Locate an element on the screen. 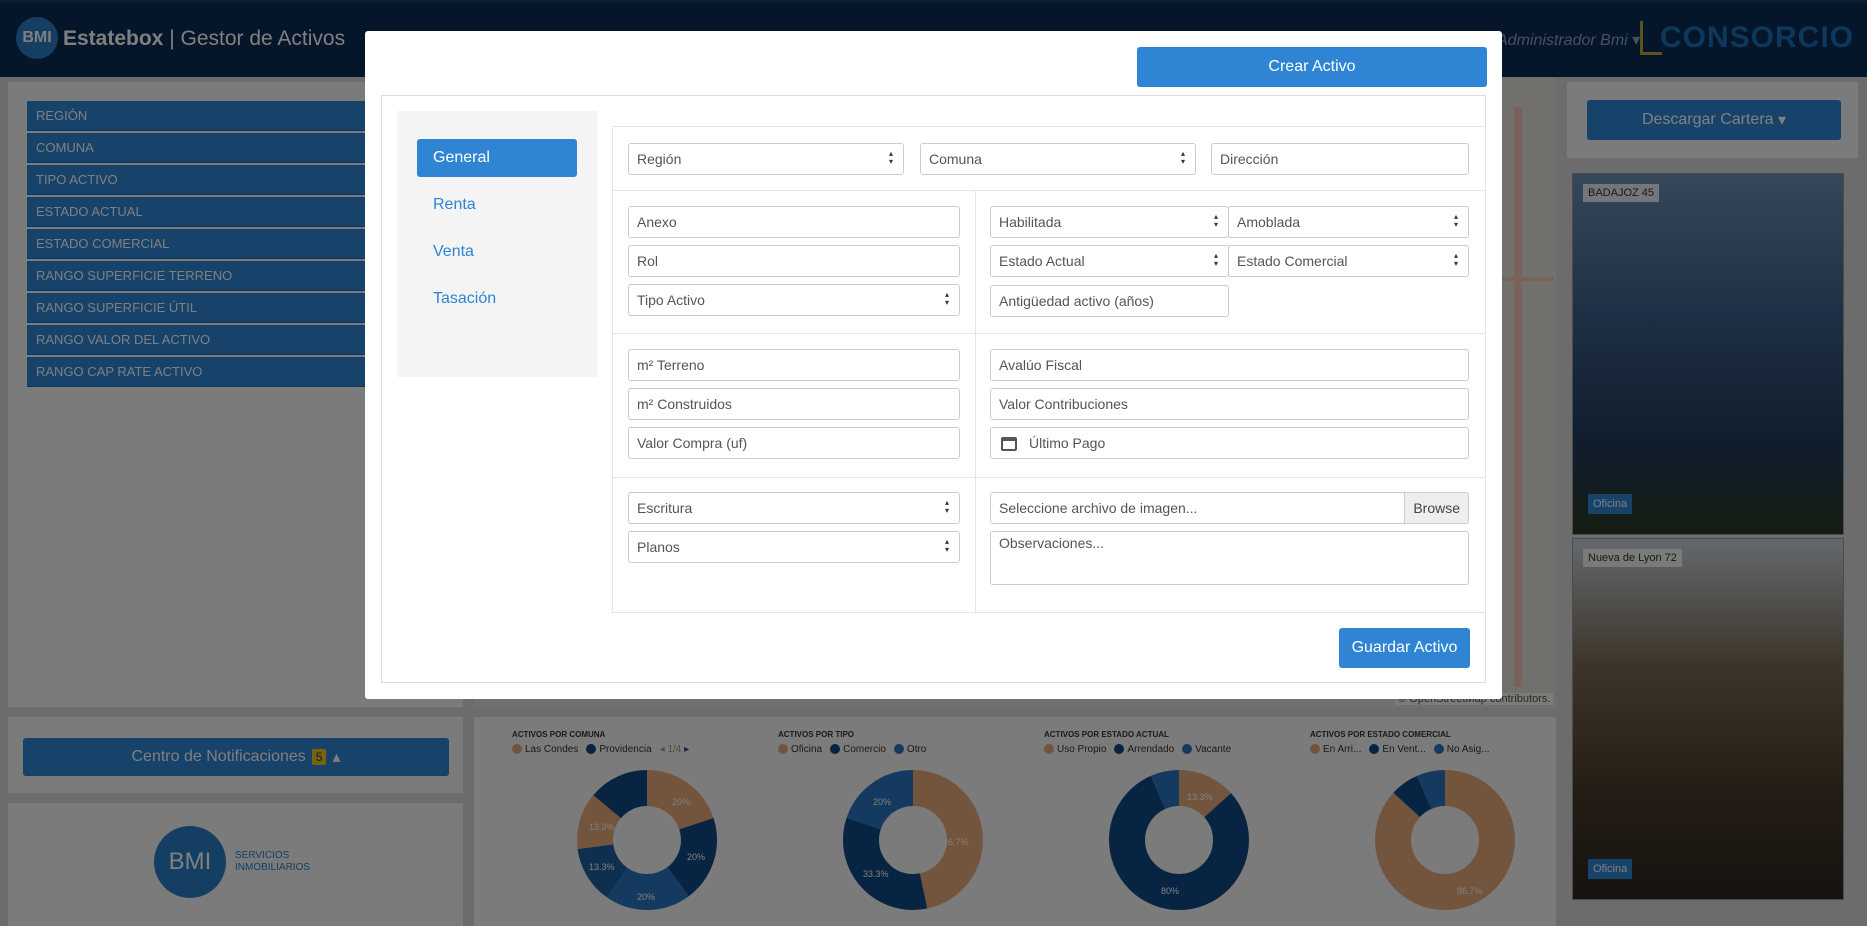  browse-button: Browse is located at coordinates (1436, 508).